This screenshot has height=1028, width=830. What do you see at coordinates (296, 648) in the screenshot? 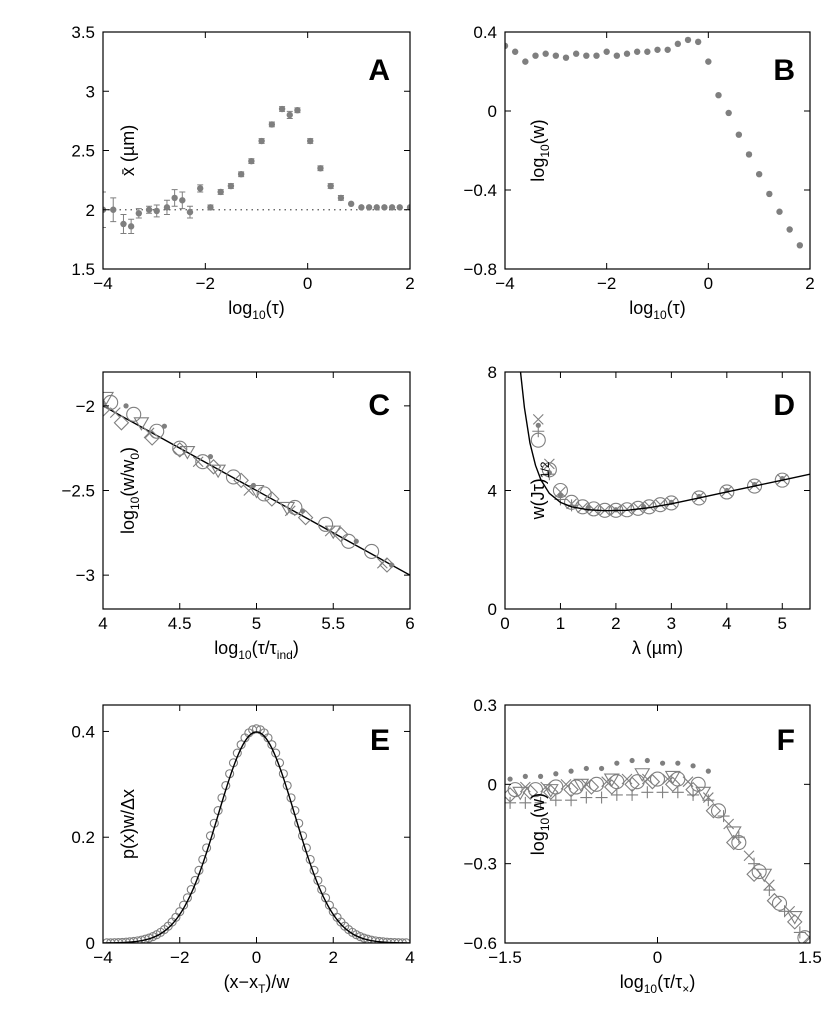
I see `x-axis-label-part: )` at bounding box center [296, 648].